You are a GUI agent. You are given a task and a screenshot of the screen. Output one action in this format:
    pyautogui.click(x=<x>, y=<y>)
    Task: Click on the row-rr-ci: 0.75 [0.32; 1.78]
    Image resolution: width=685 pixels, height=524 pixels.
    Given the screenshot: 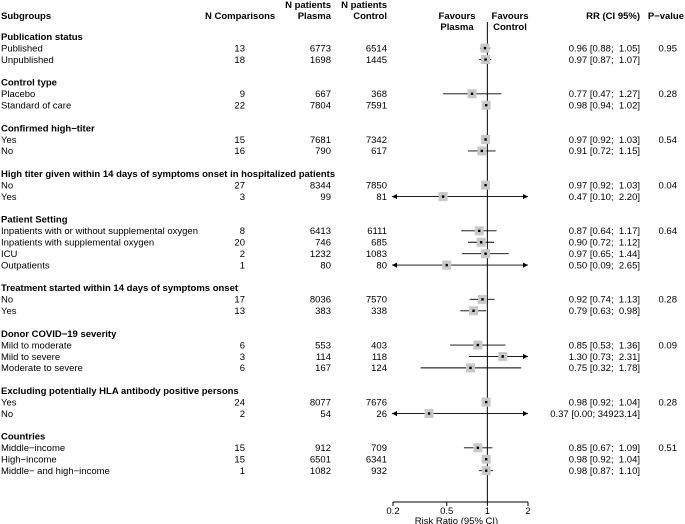 What is the action you would take?
    pyautogui.click(x=604, y=368)
    